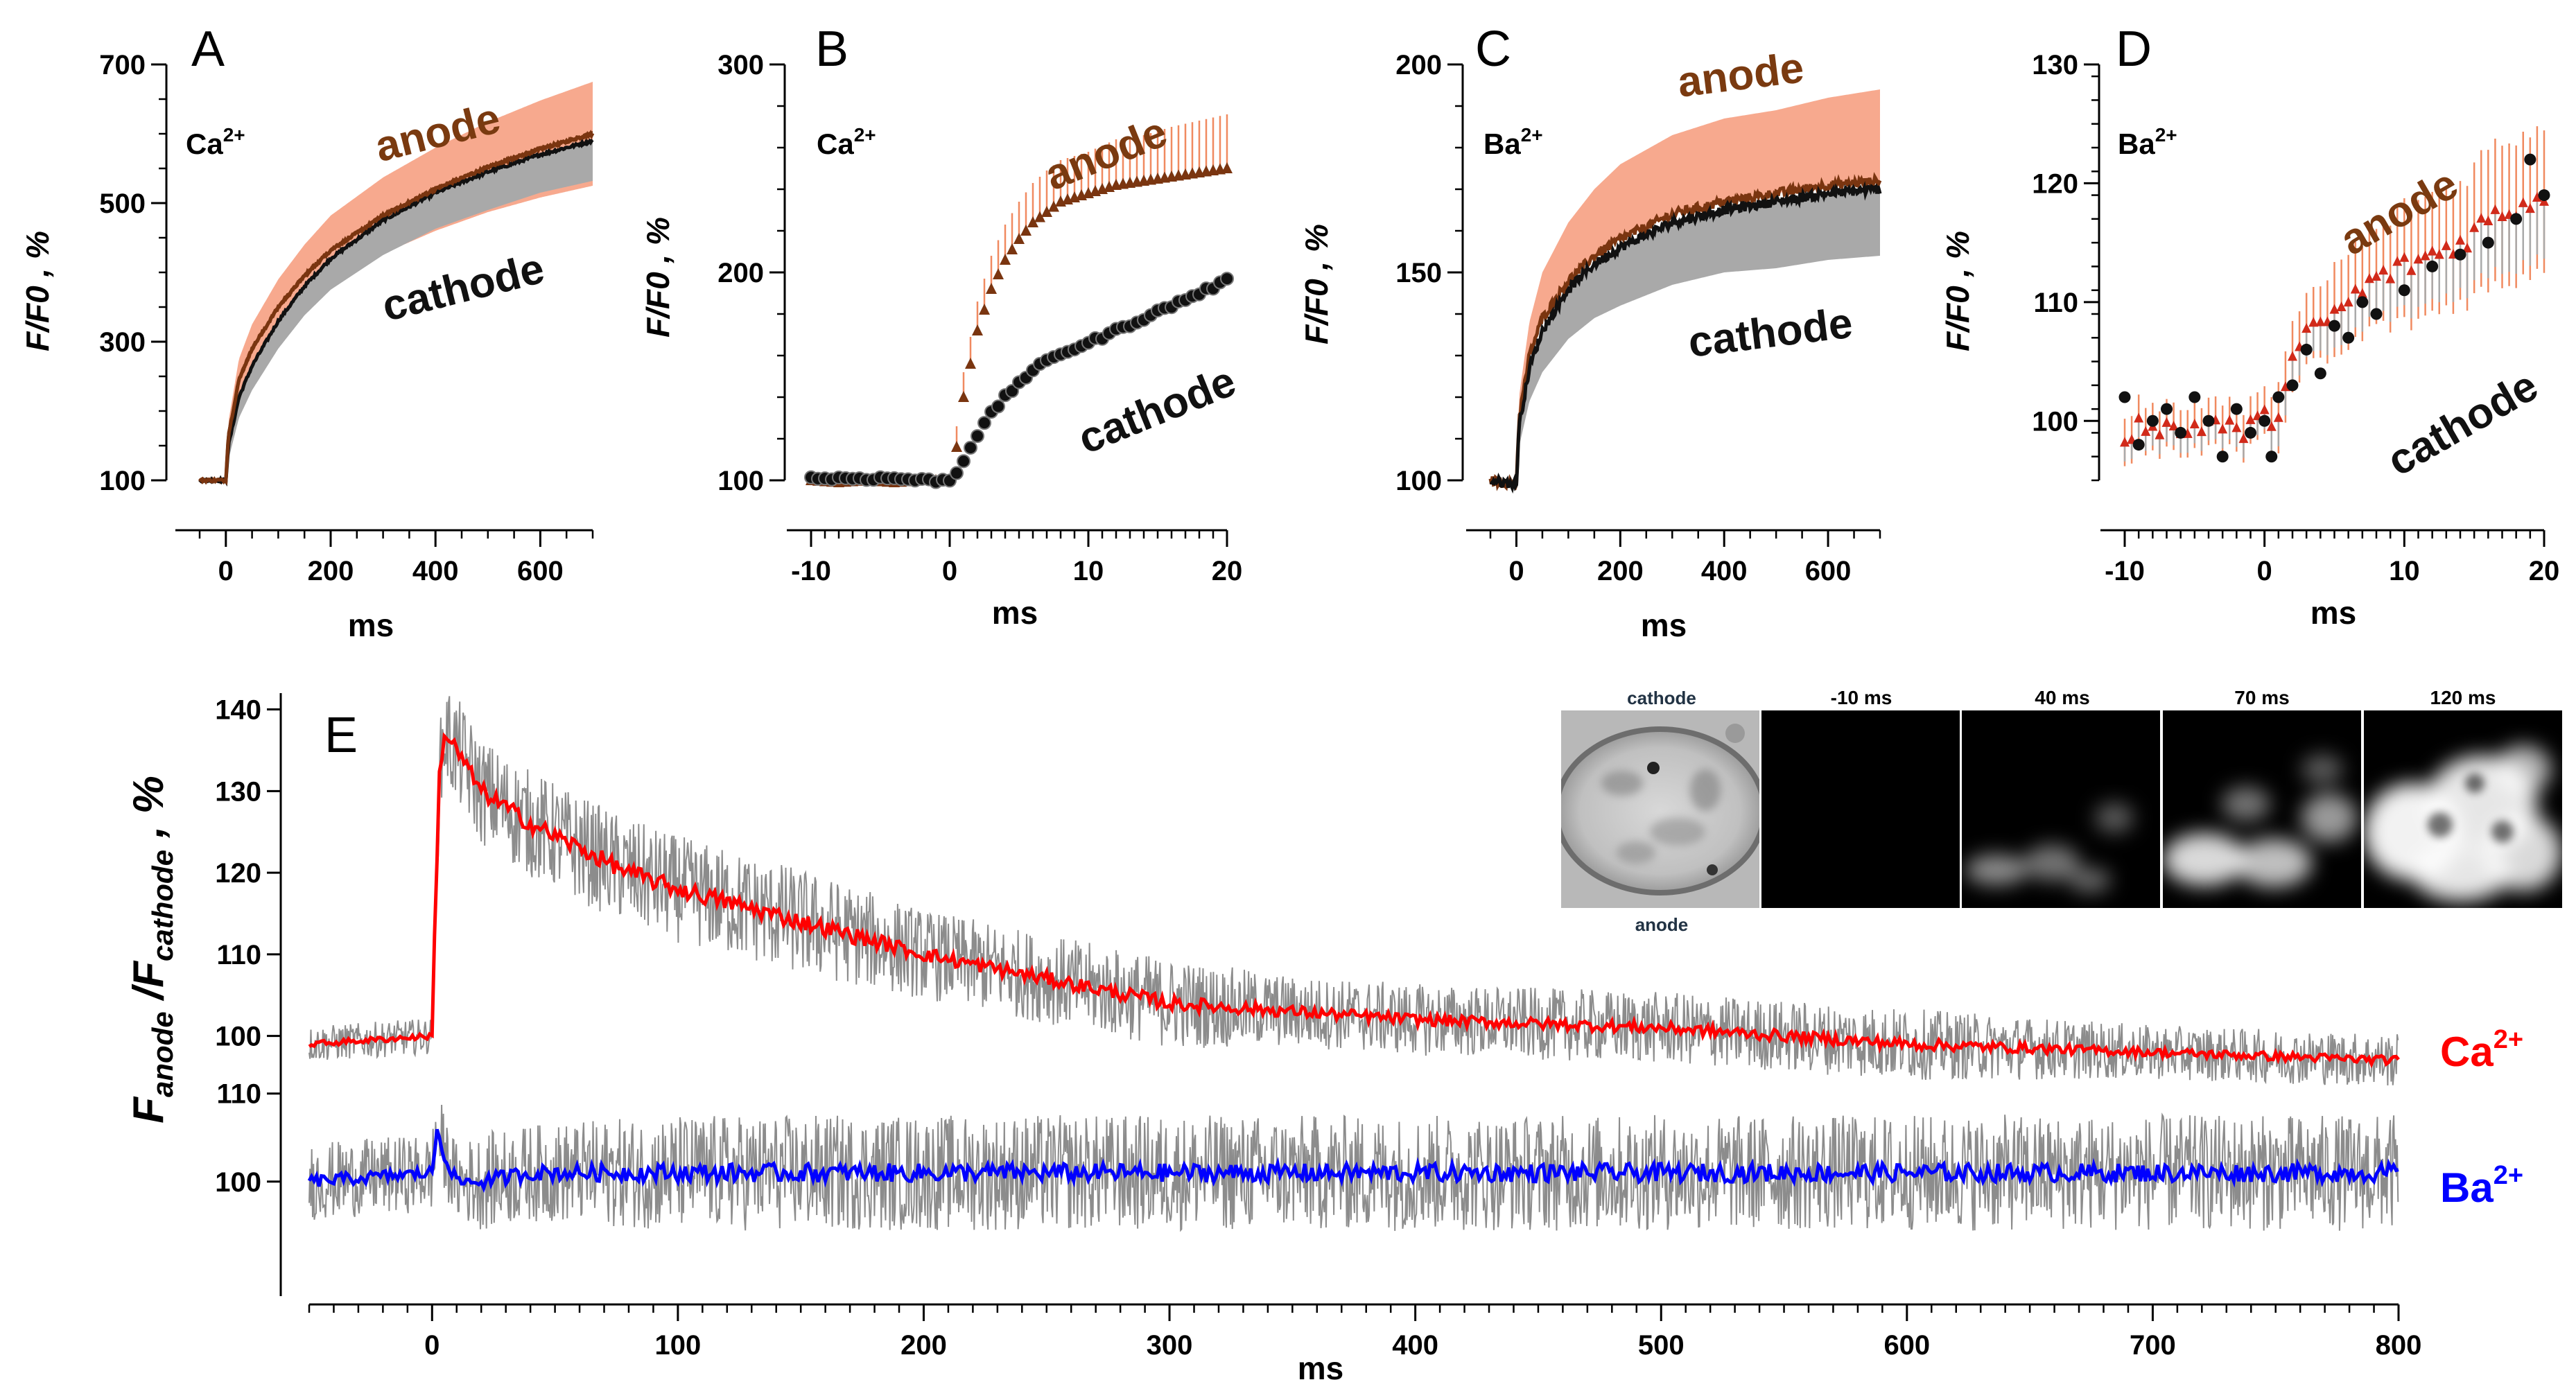 This screenshot has height=1389, width=2576. I want to click on panel-e-ba-noise-band, so click(1353, 1168).